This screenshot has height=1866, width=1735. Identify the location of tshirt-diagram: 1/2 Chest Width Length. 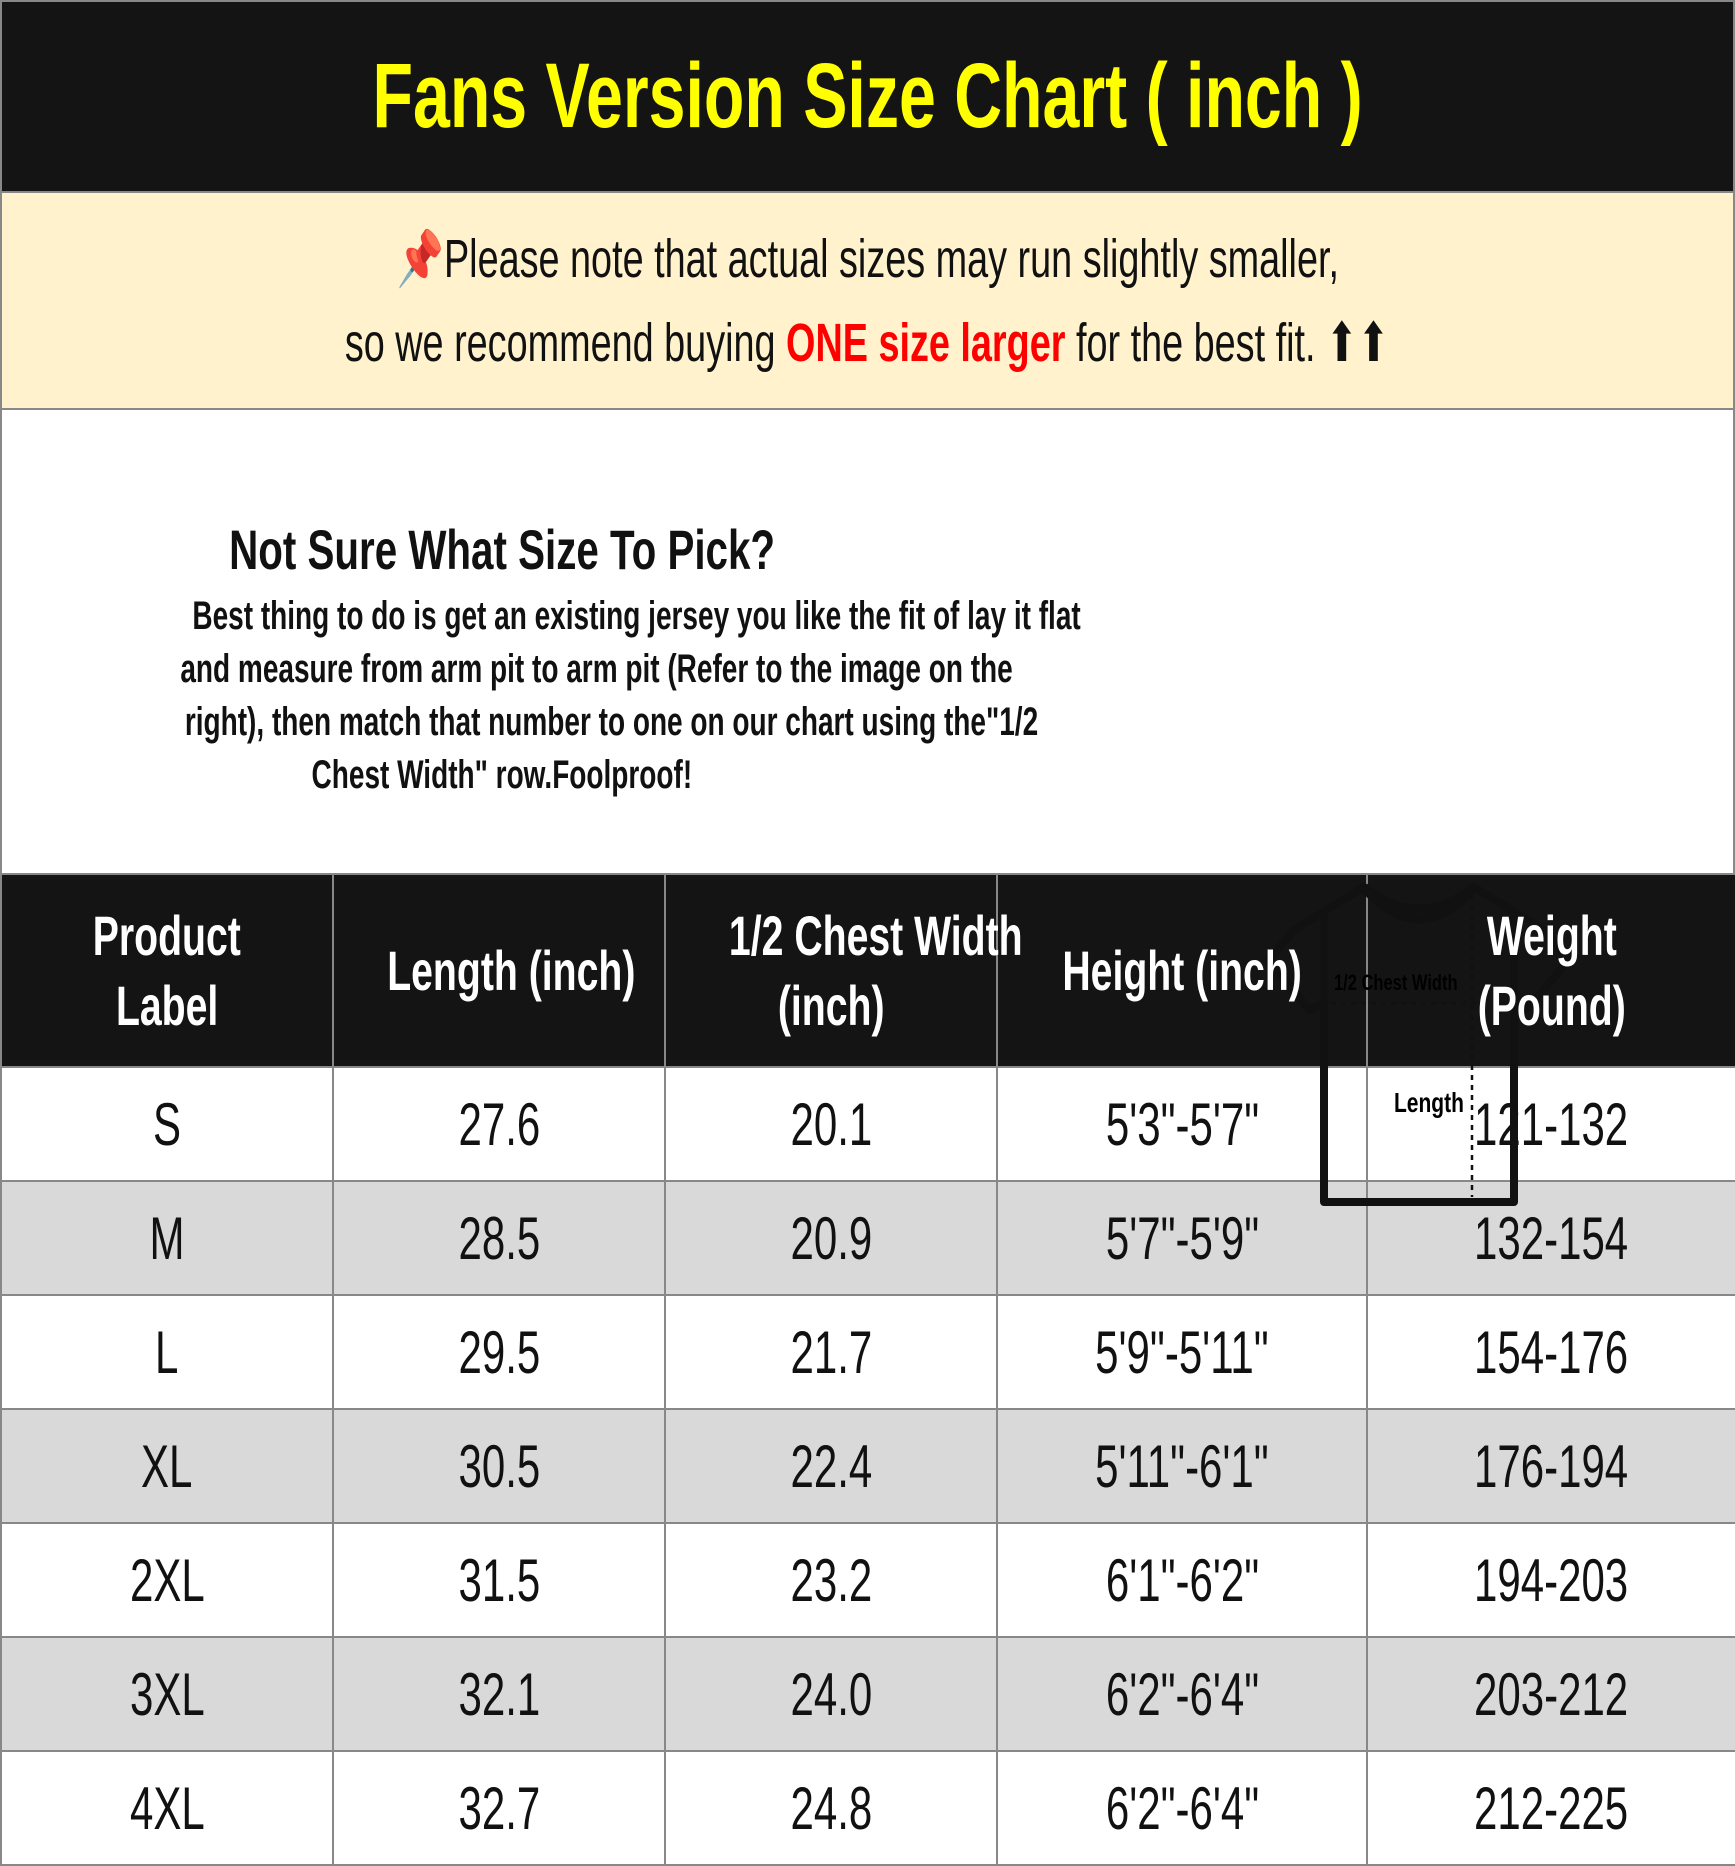
(1419, 1044).